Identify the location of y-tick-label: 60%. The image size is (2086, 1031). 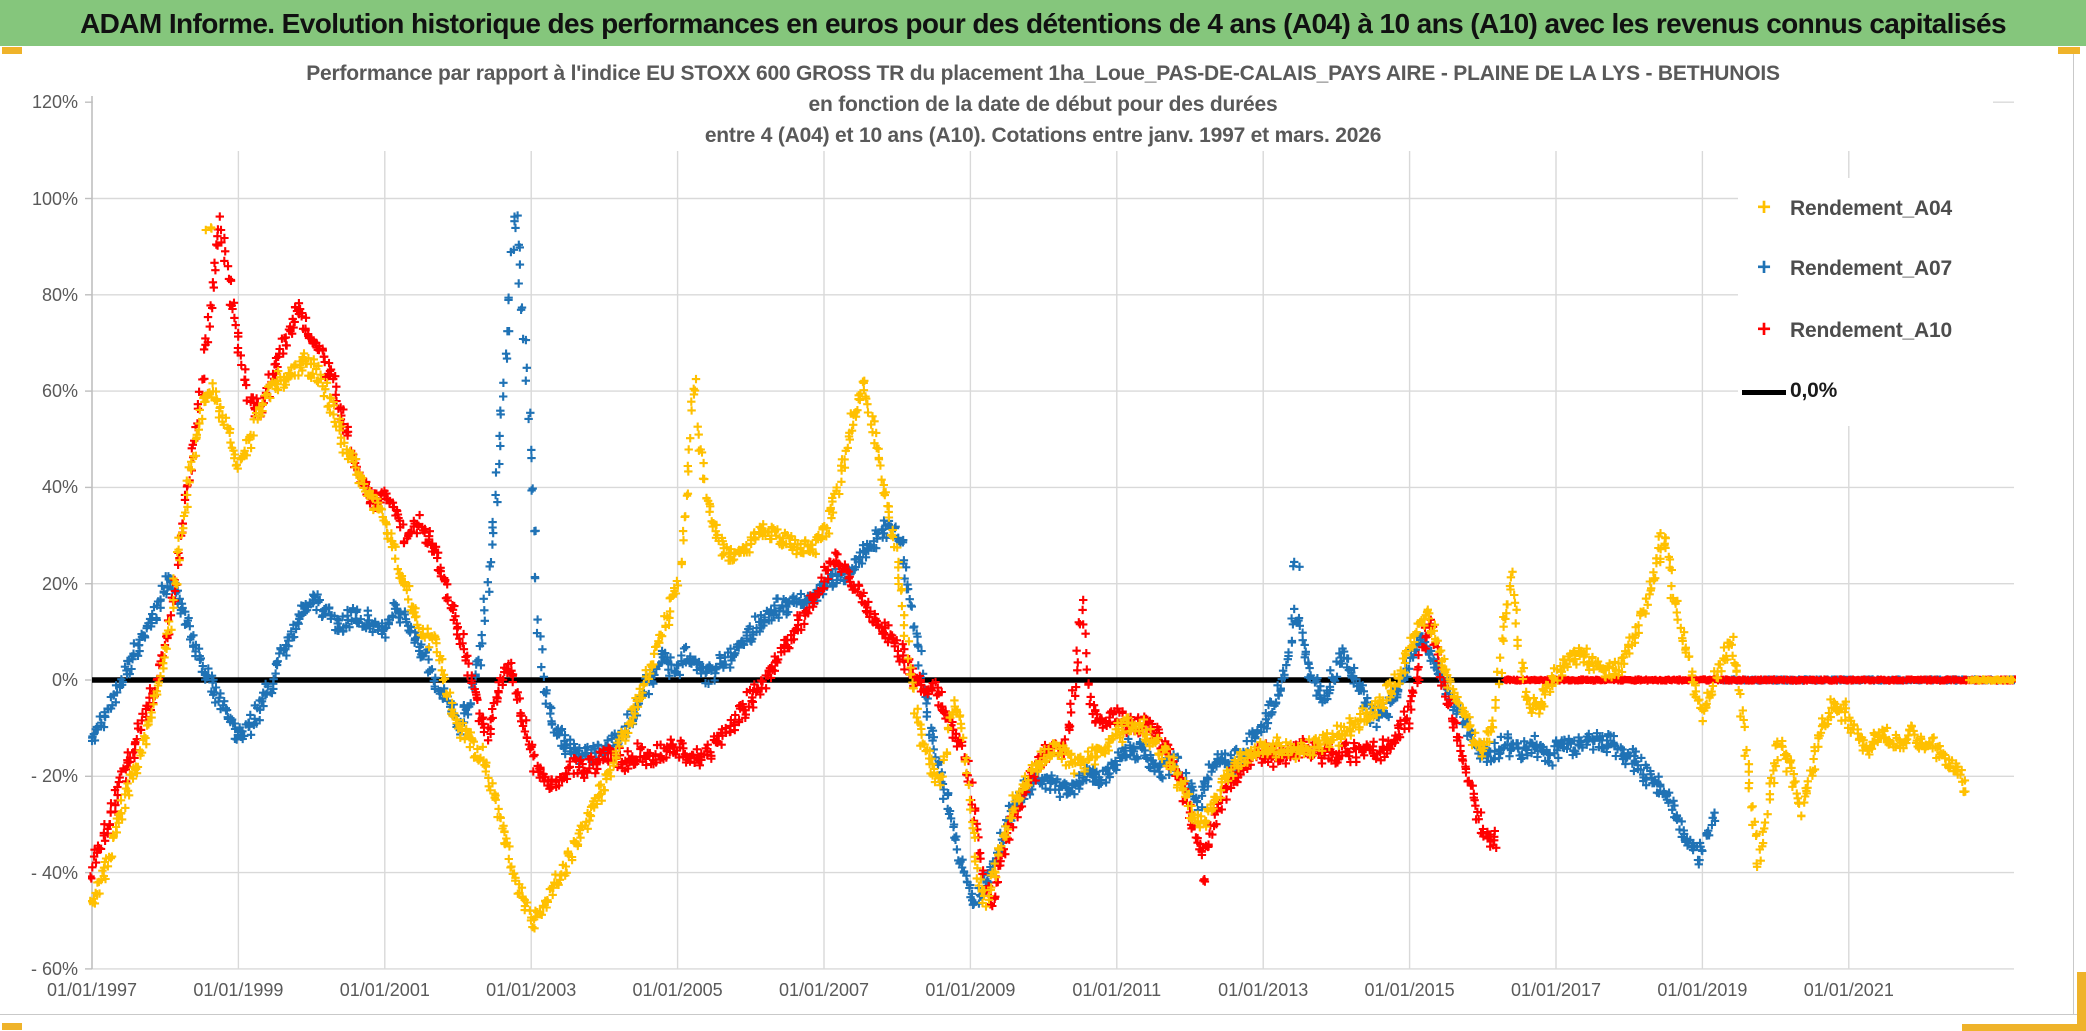
(59, 391).